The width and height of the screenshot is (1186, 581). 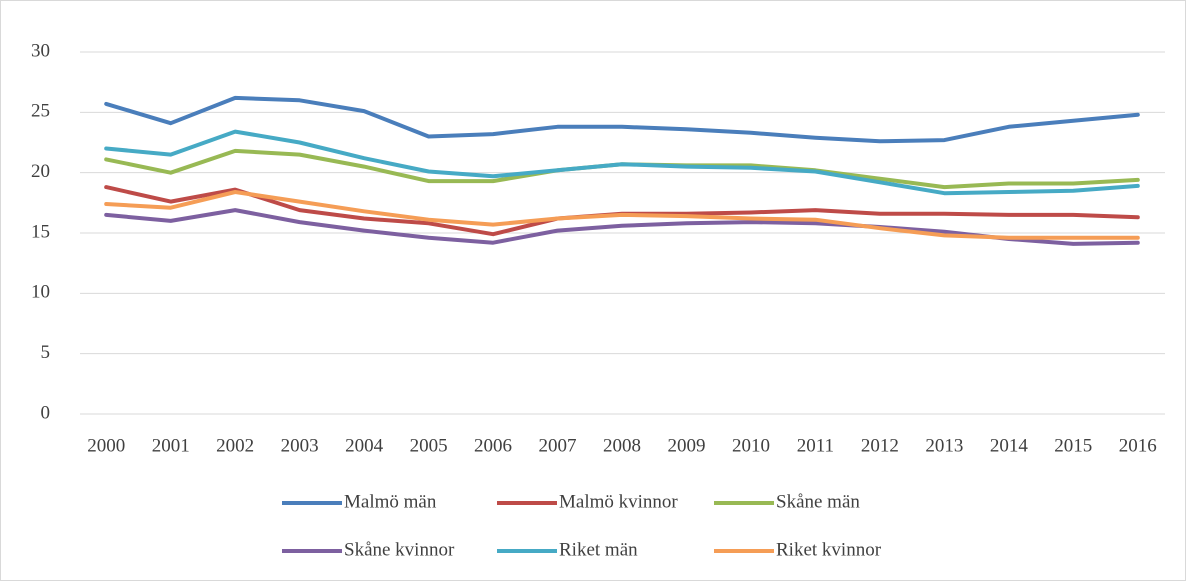 I want to click on x-tick-label: 2007, so click(x=558, y=445).